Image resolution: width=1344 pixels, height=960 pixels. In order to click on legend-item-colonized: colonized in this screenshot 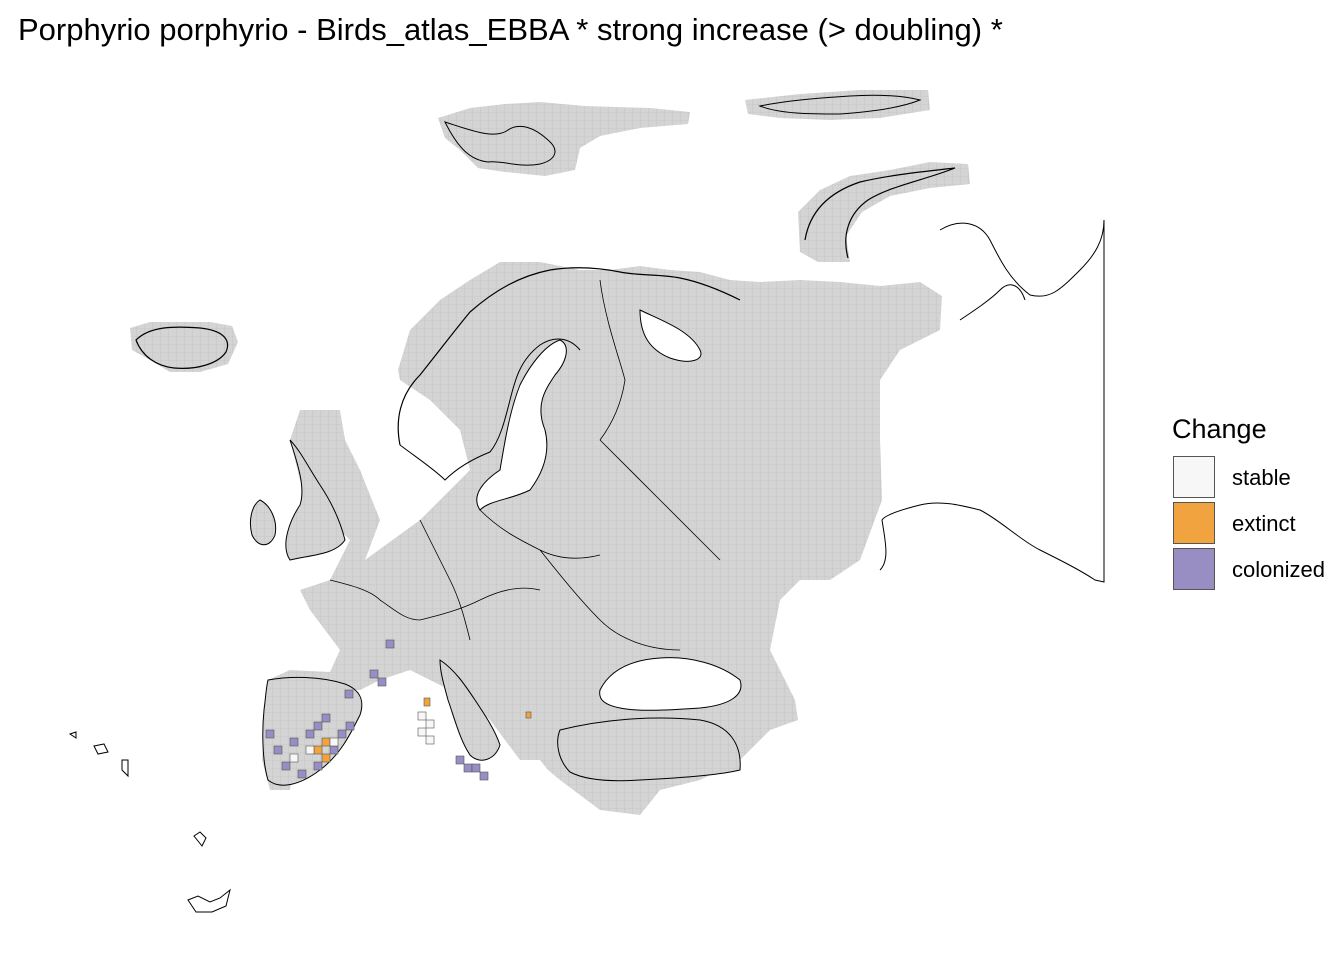, I will do `click(1257, 571)`.